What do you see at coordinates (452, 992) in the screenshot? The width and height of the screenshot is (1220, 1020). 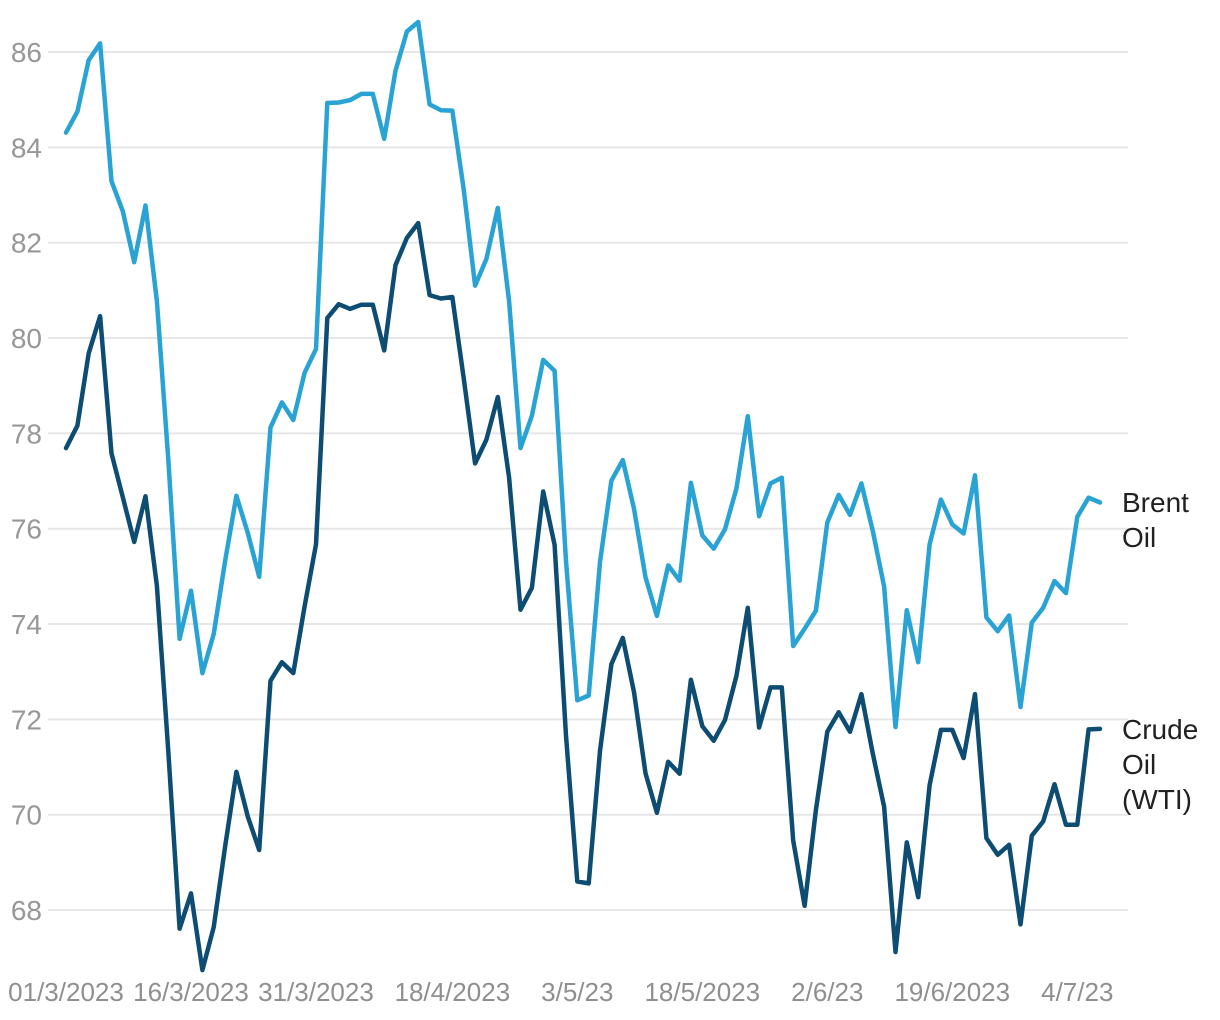 I see `x-tick-label: 18/4/2023` at bounding box center [452, 992].